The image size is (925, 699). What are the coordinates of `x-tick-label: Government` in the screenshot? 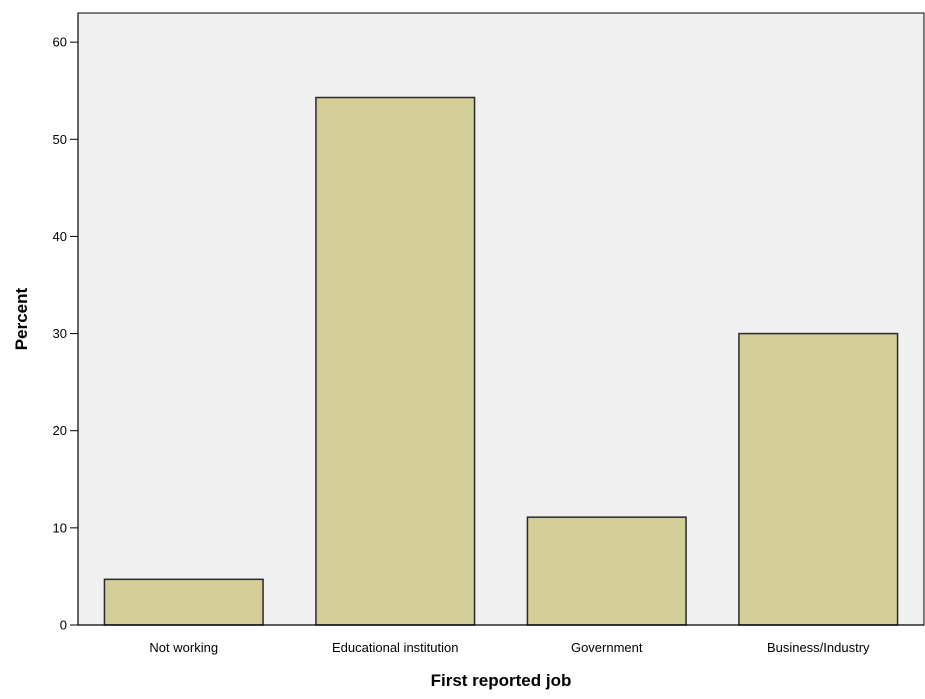 It's located at (607, 647).